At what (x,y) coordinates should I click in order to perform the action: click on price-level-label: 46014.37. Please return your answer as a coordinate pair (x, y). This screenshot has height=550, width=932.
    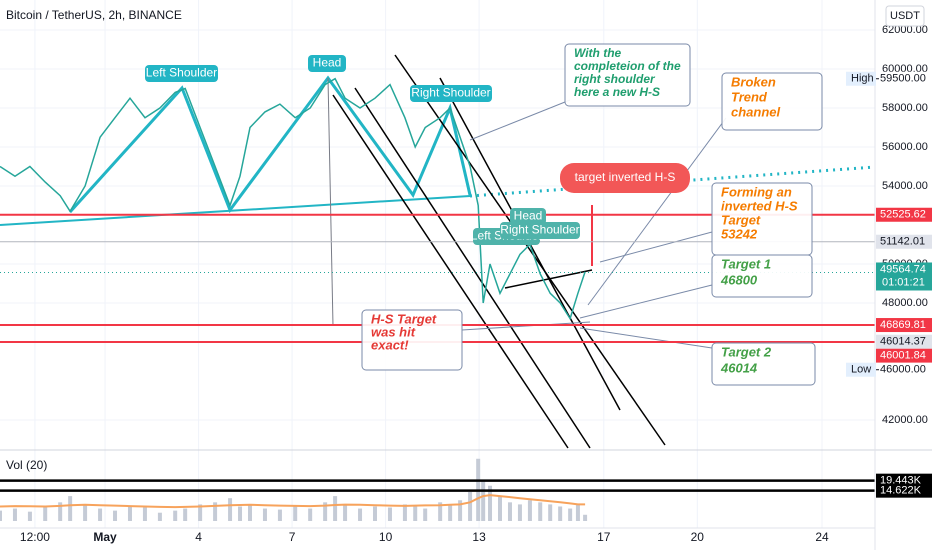
    Looking at the image, I should click on (903, 342).